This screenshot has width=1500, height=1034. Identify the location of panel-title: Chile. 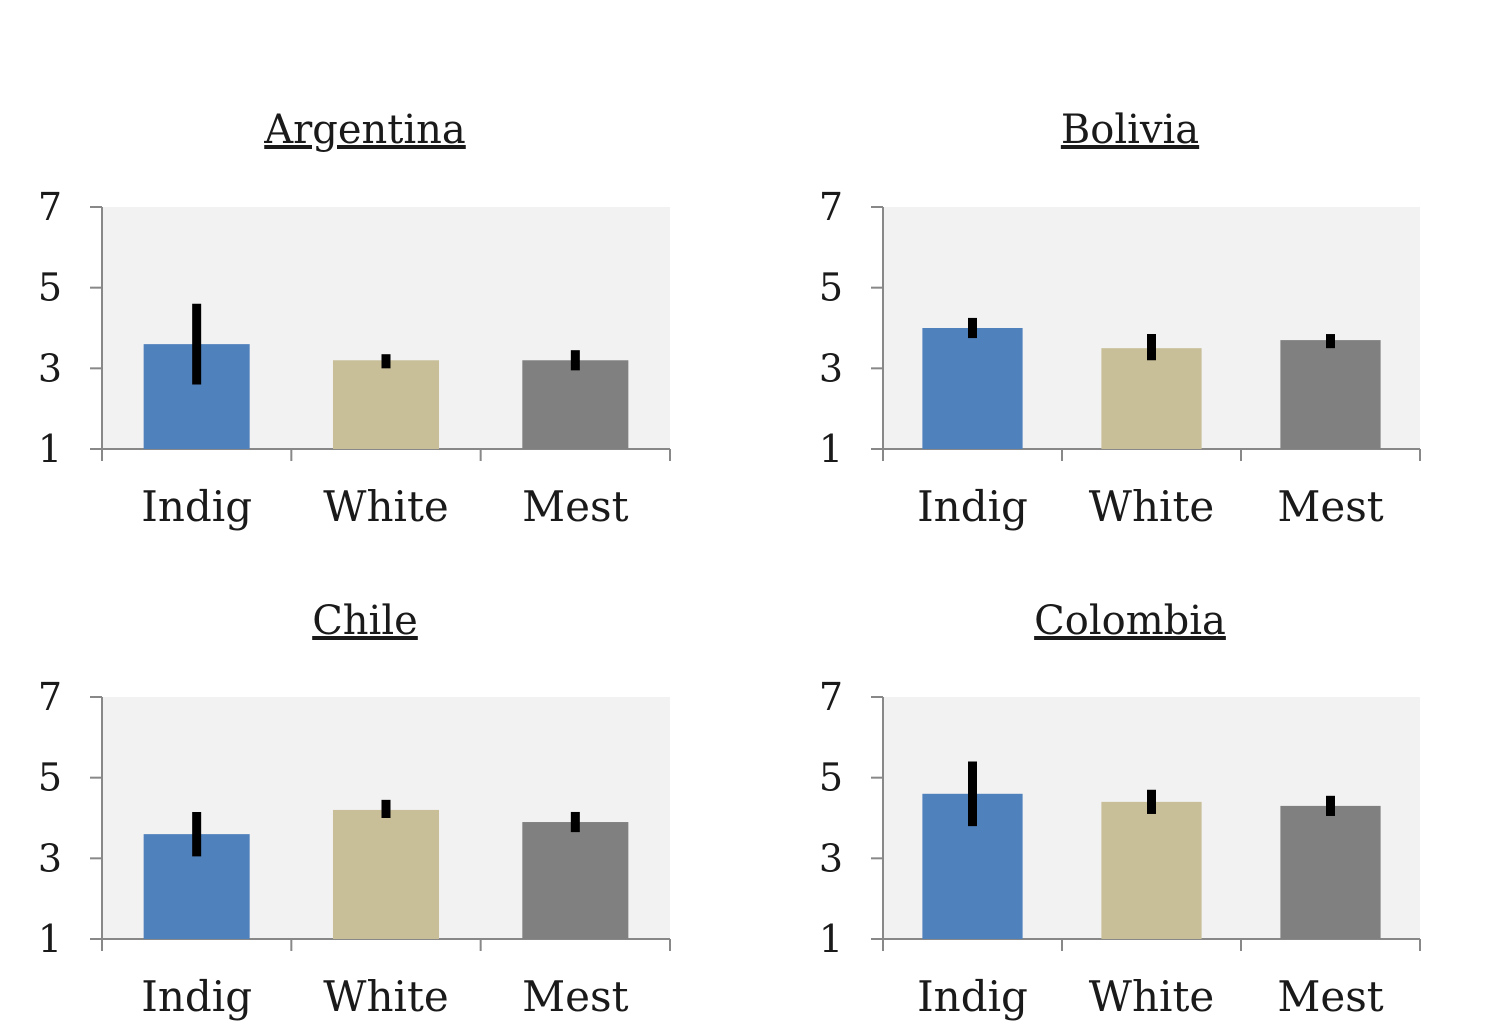
(365, 621).